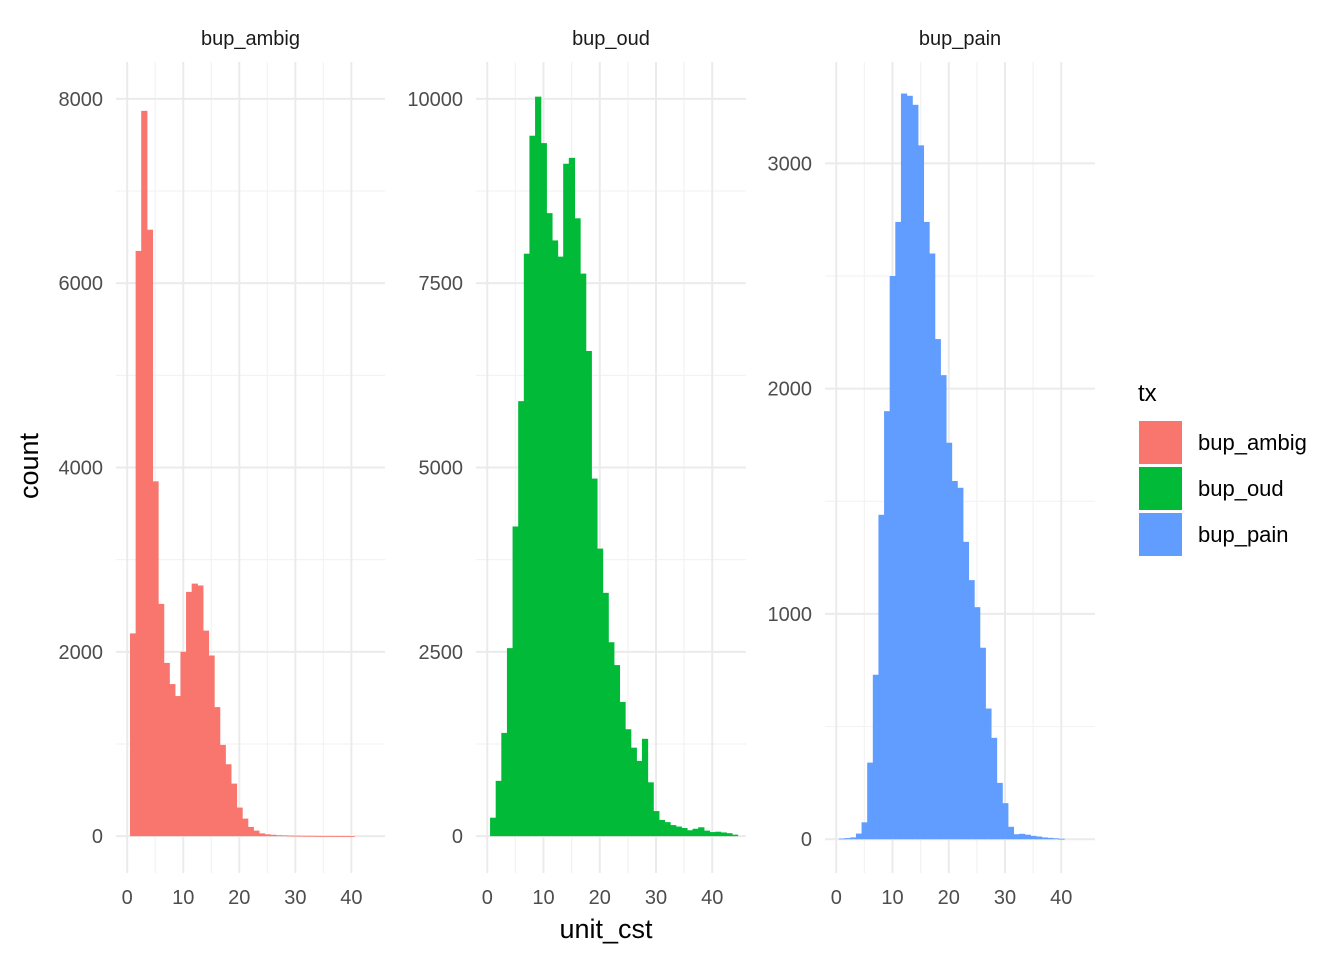 The width and height of the screenshot is (1344, 960). Describe the element at coordinates (1061, 898) in the screenshot. I see `x-tick-label: 40` at that location.